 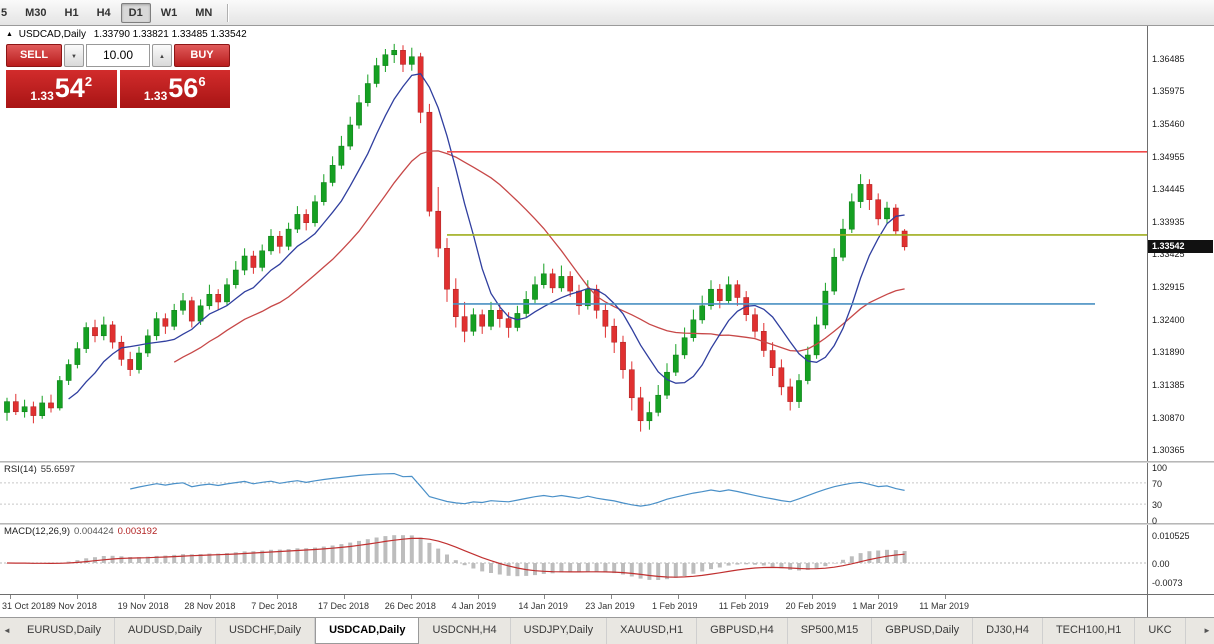 What do you see at coordinates (1155, 521) in the screenshot?
I see `rsi-axis-label: 0` at bounding box center [1155, 521].